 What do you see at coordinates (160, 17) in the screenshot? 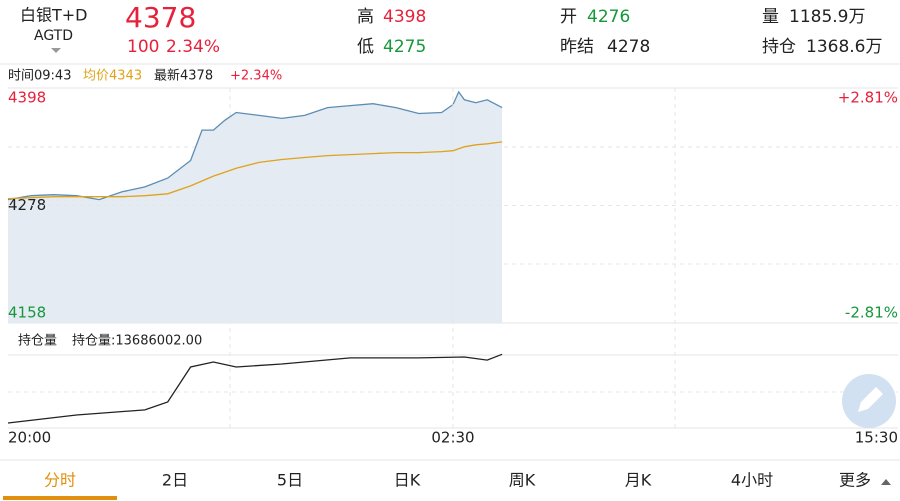
I see `price: 4378` at bounding box center [160, 17].